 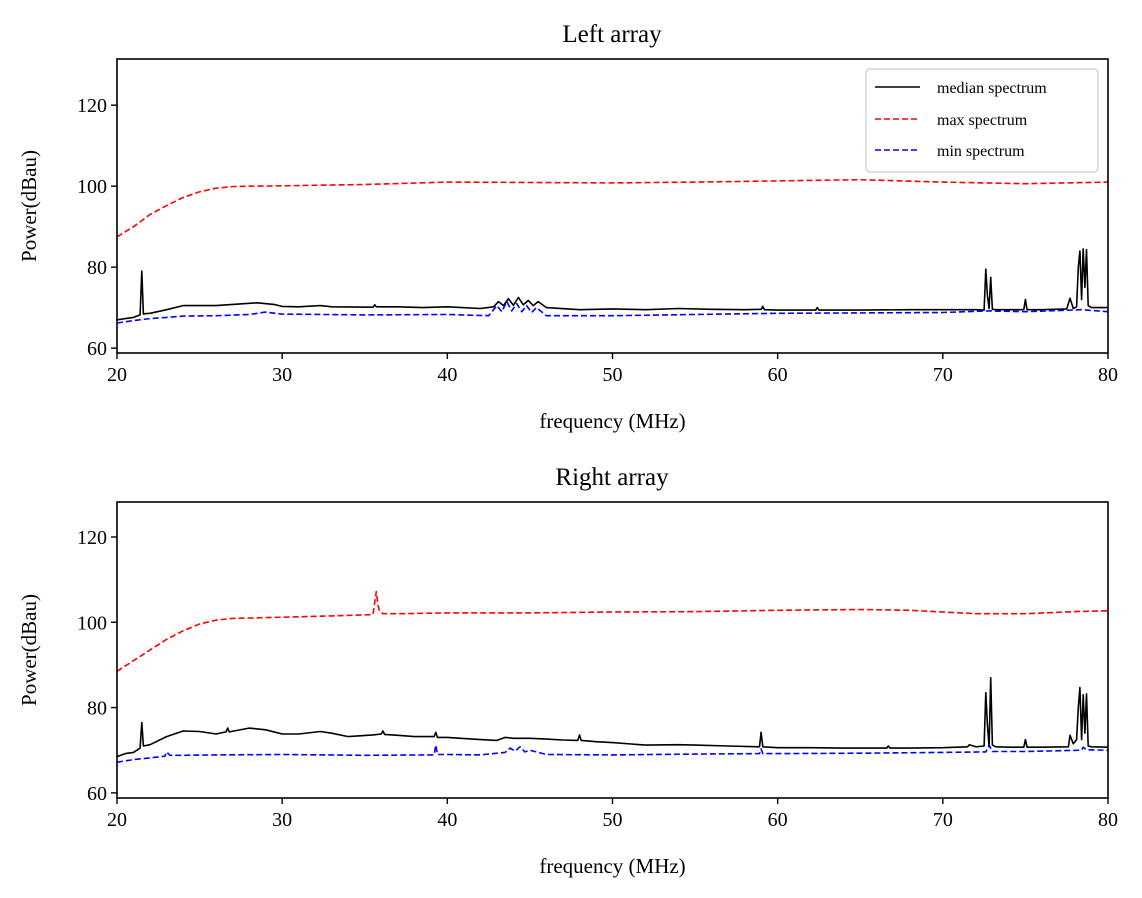 I want to click on legend-label-min: min spectrum, so click(x=981, y=151).